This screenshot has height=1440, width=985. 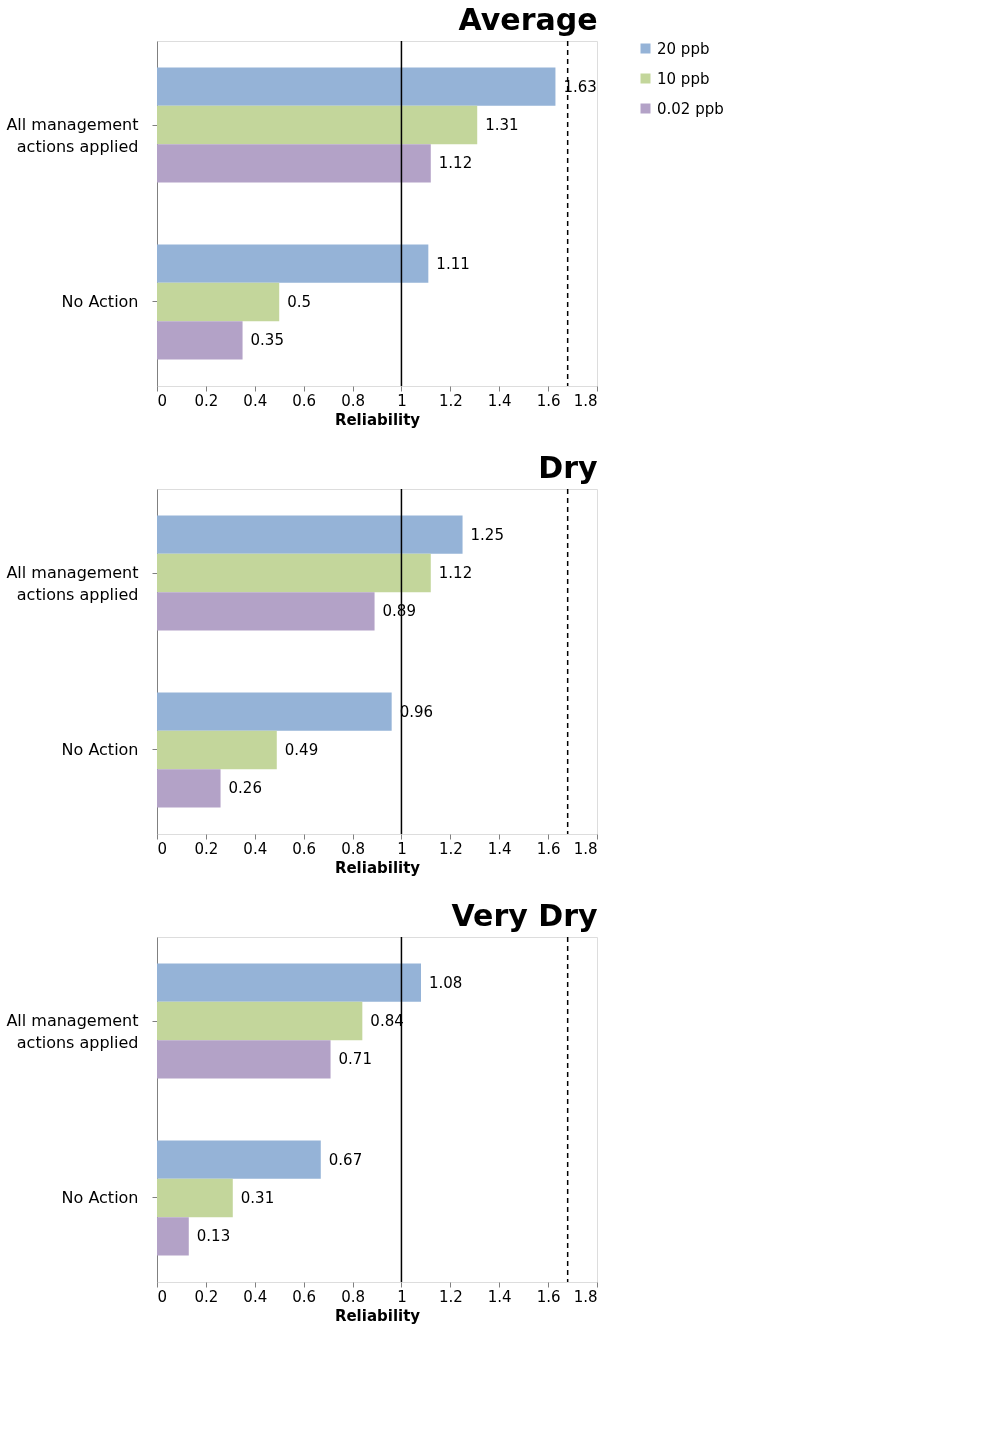 What do you see at coordinates (245, 788) in the screenshot?
I see `data-label: 0.26` at bounding box center [245, 788].